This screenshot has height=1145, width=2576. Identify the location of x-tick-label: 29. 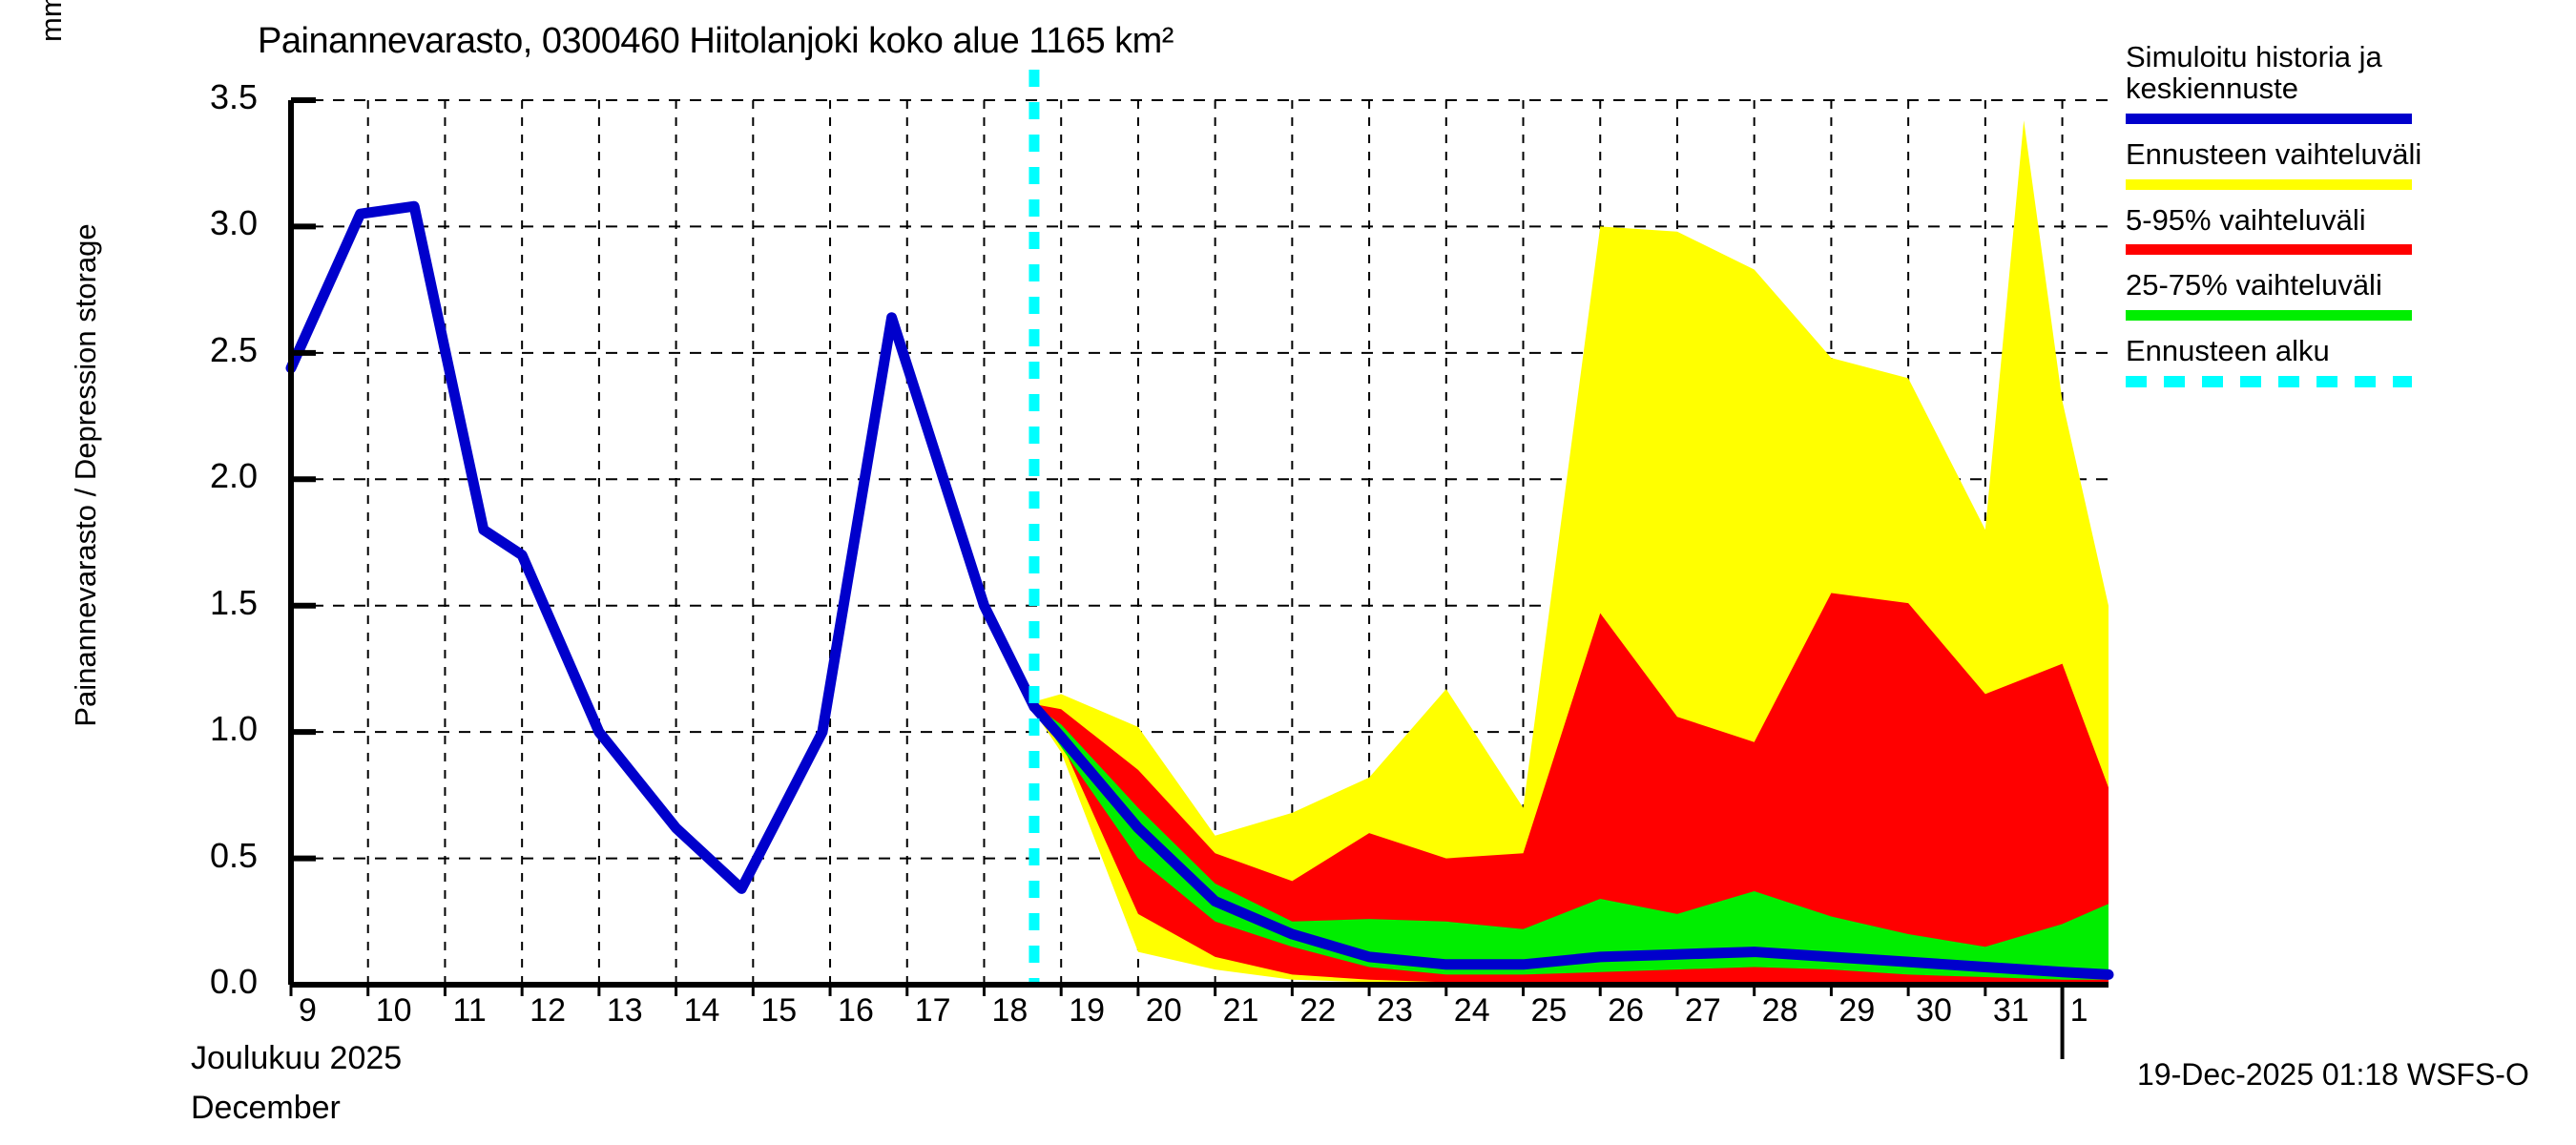
(1857, 1010).